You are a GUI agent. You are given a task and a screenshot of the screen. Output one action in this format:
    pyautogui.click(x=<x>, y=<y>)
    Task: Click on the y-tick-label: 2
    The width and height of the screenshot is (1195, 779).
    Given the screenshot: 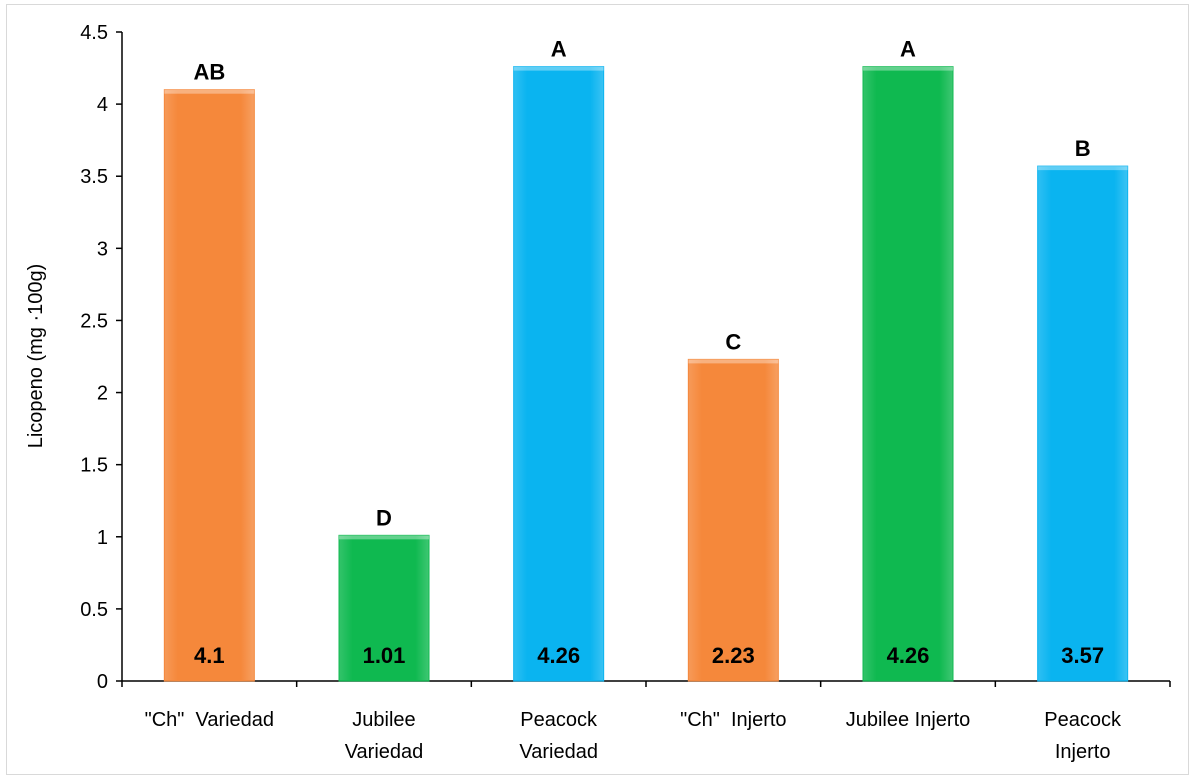 What is the action you would take?
    pyautogui.click(x=102, y=394)
    